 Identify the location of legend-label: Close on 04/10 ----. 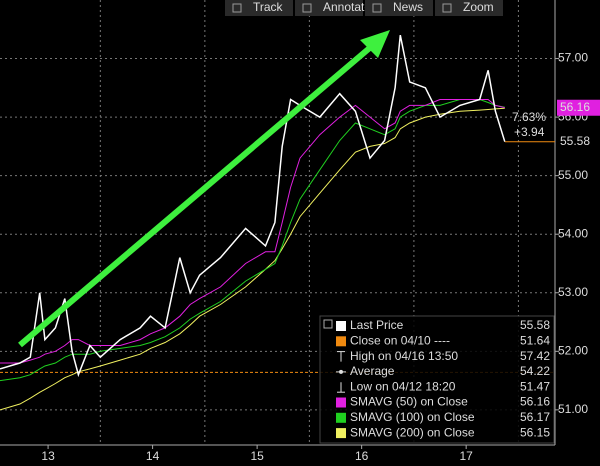
(400, 340).